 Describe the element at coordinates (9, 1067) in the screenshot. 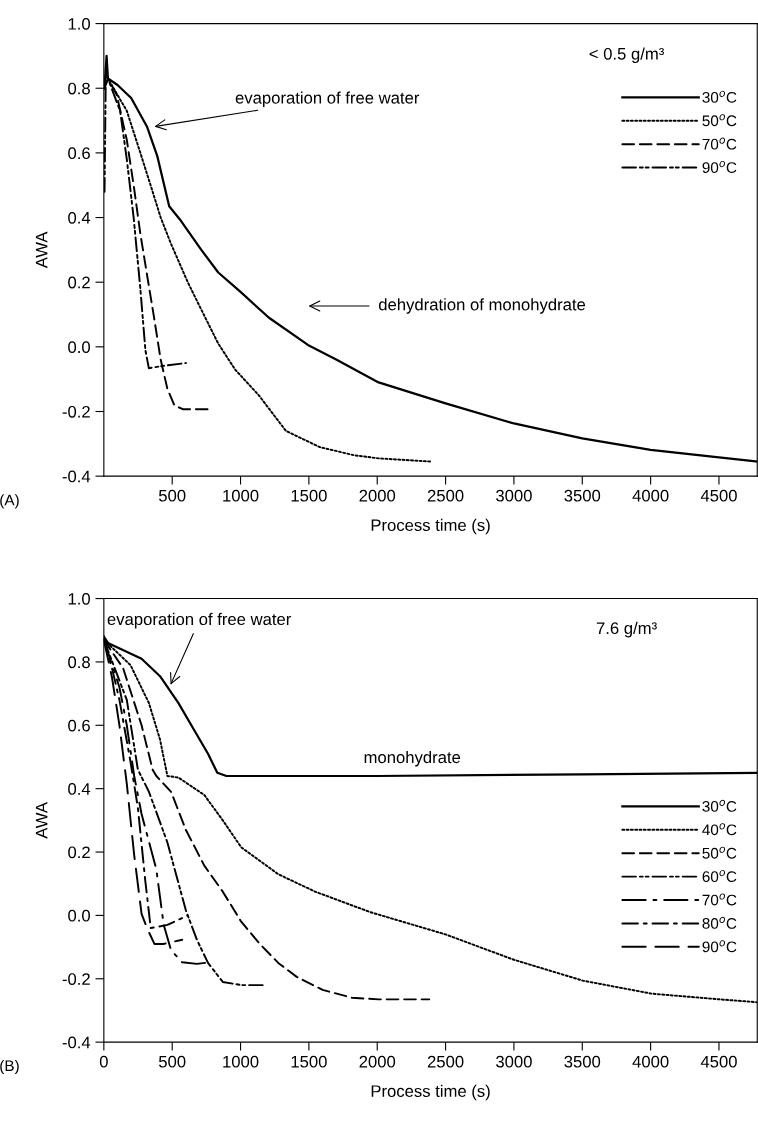

I see `text: (B)` at that location.